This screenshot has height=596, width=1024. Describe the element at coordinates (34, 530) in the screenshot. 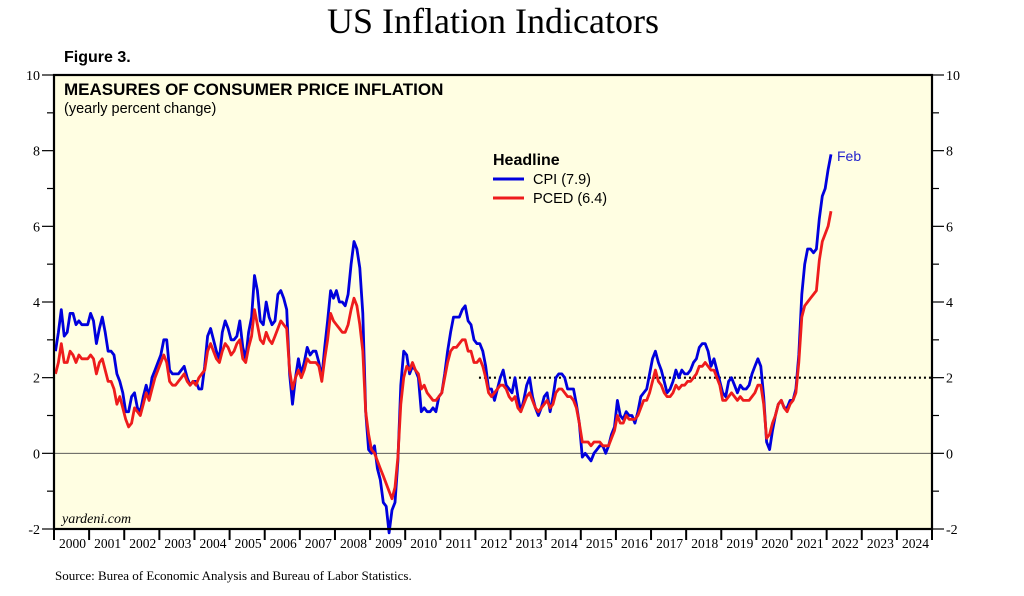

I see `y-tick-label-left: -2` at that location.